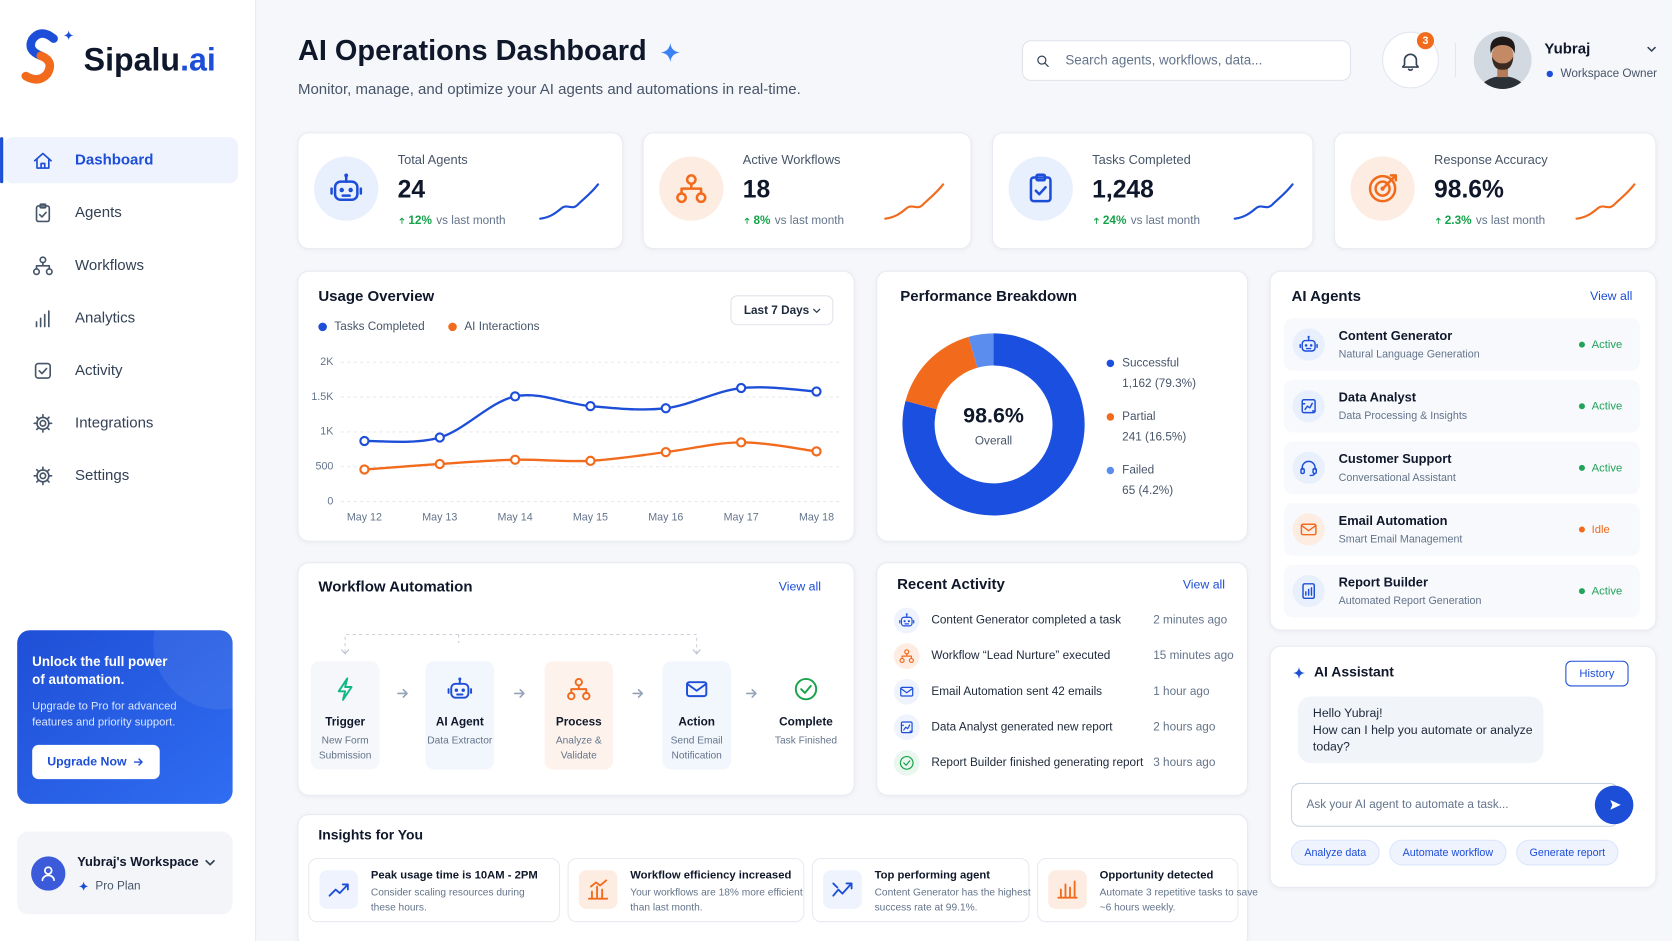  I want to click on range-label: Last 7 Days, so click(777, 310).